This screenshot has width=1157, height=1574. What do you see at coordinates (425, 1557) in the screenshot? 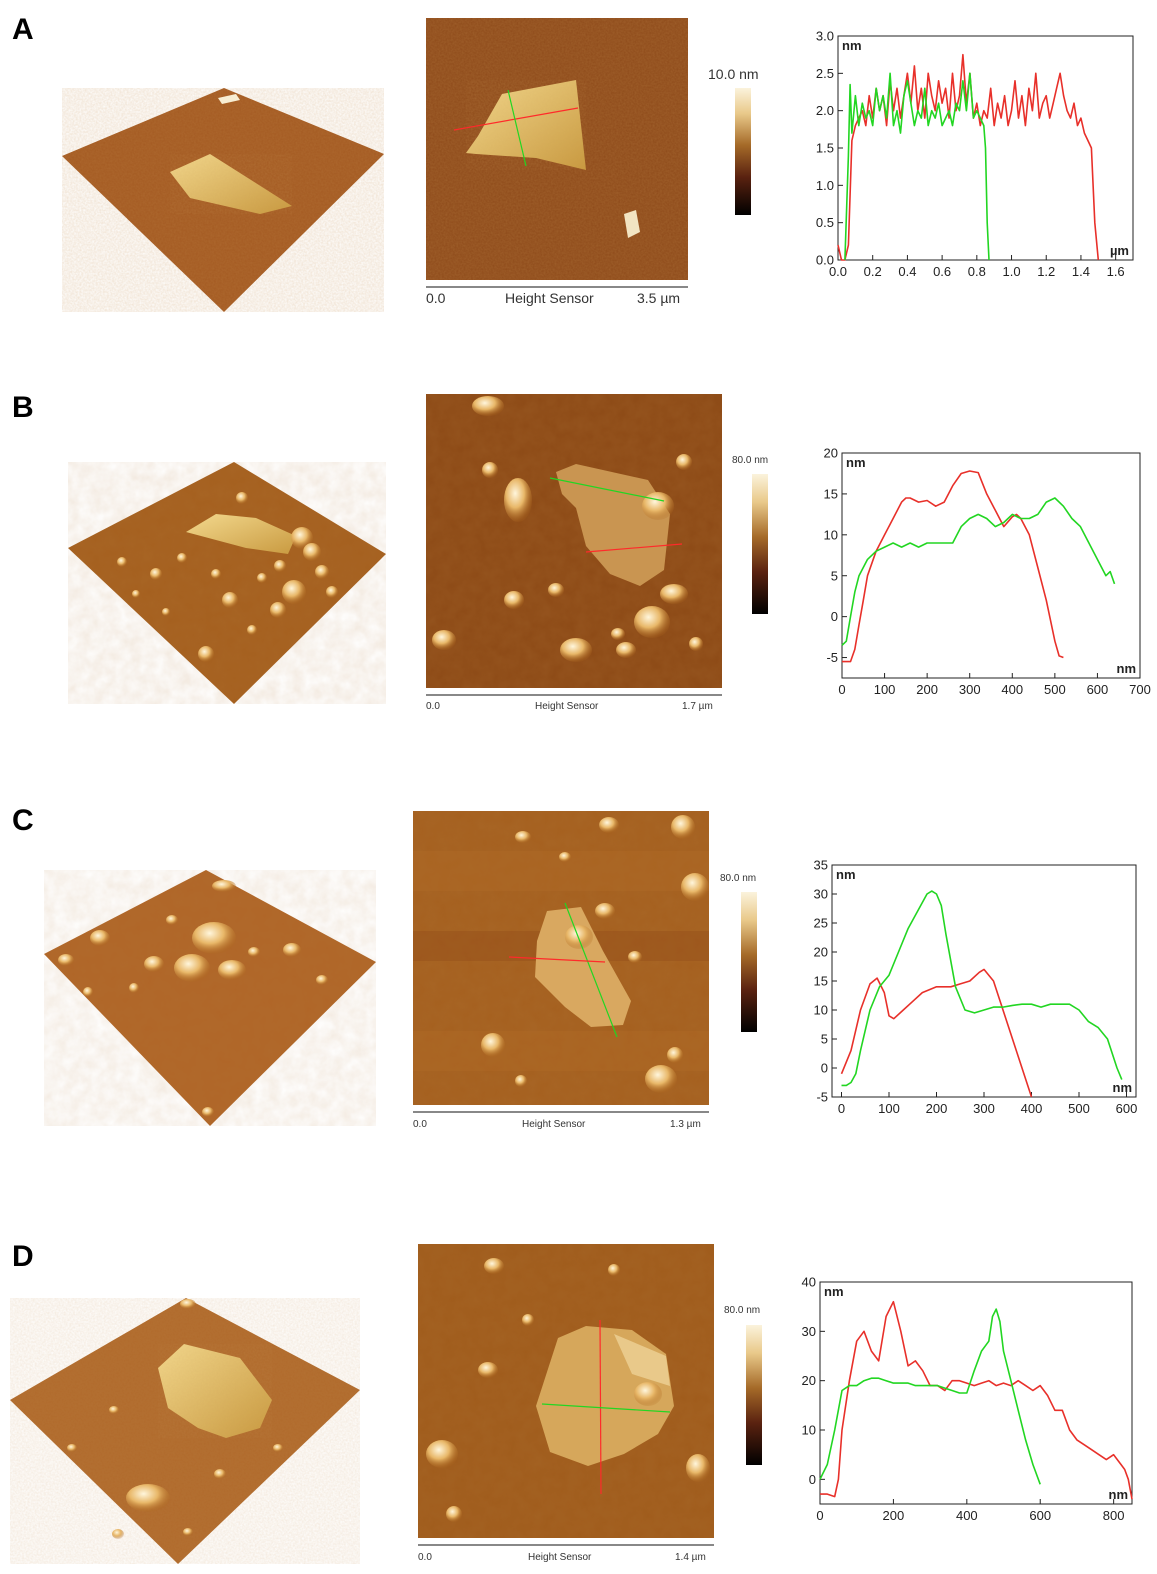
I see `scale-start-d: 0.0` at bounding box center [425, 1557].